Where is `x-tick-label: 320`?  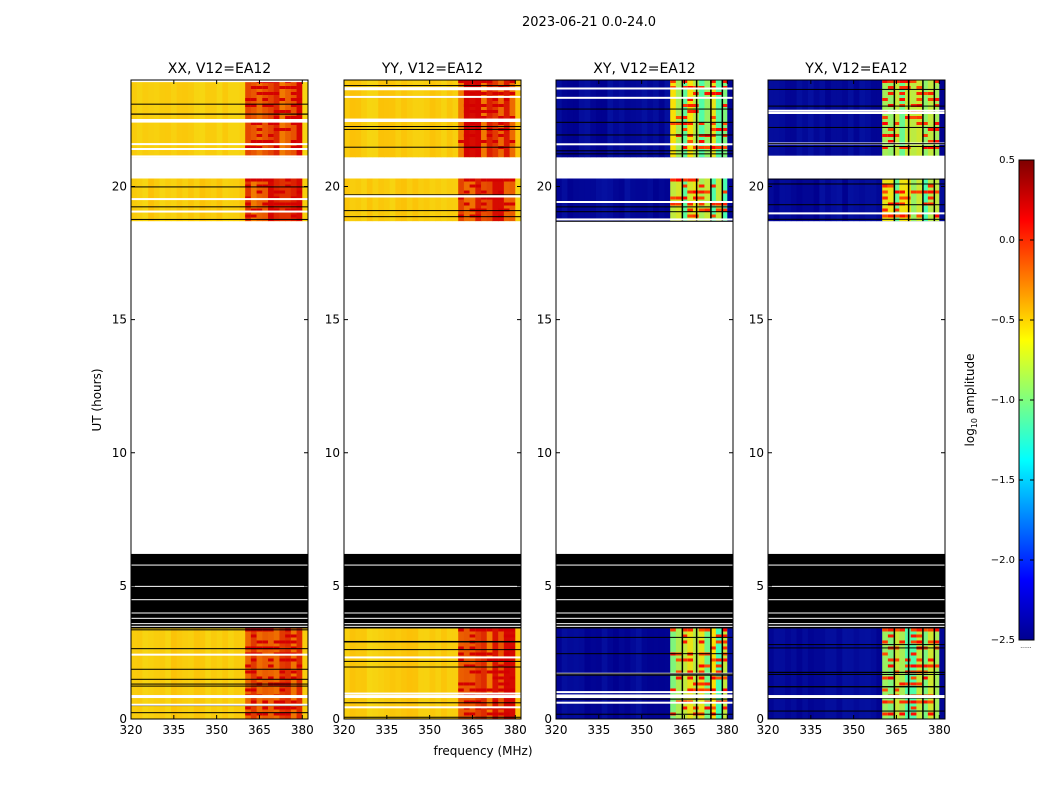 x-tick-label: 320 is located at coordinates (768, 730).